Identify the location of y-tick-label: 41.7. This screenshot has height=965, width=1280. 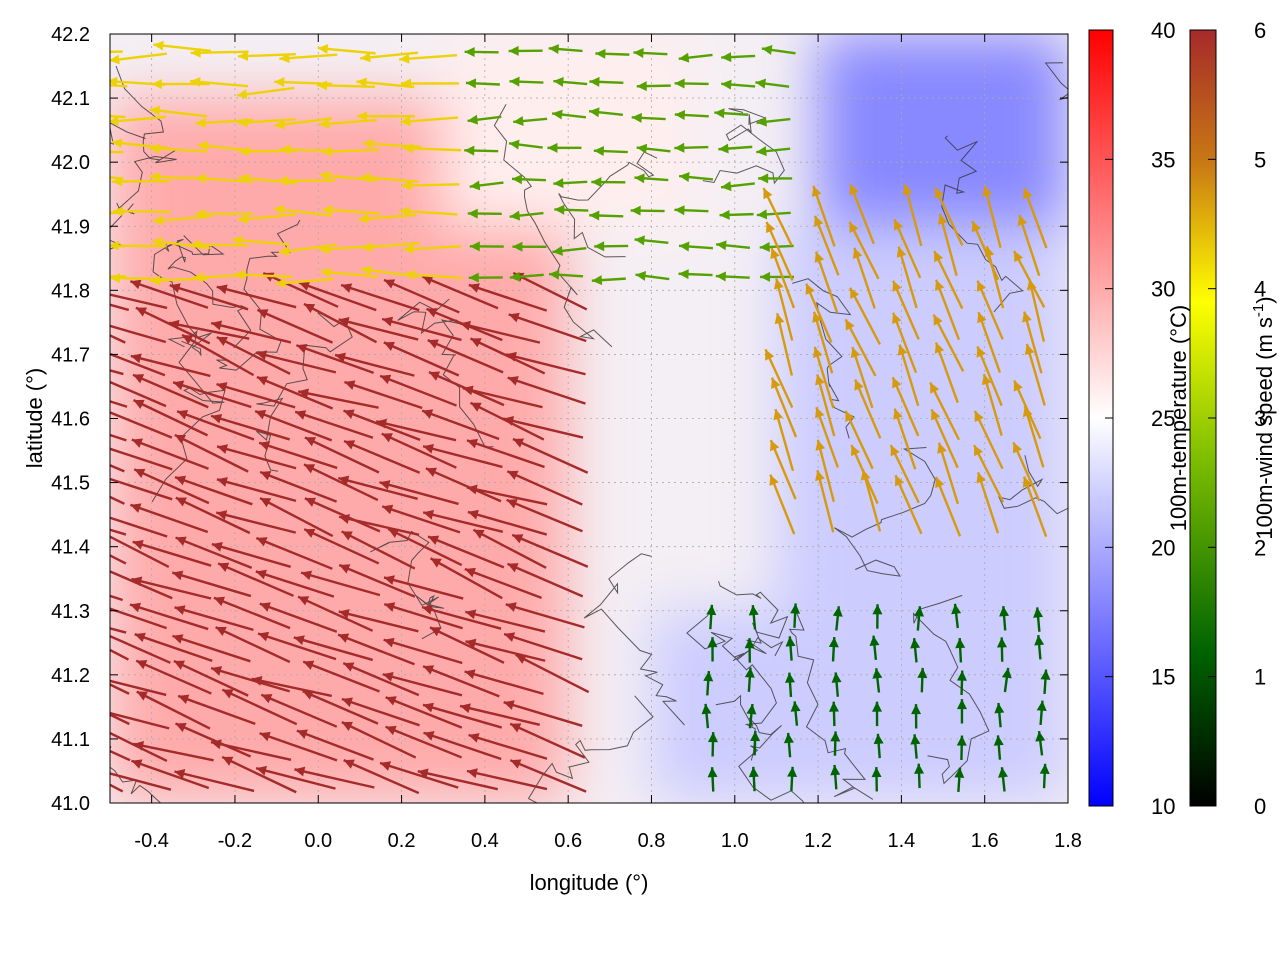
(70, 355).